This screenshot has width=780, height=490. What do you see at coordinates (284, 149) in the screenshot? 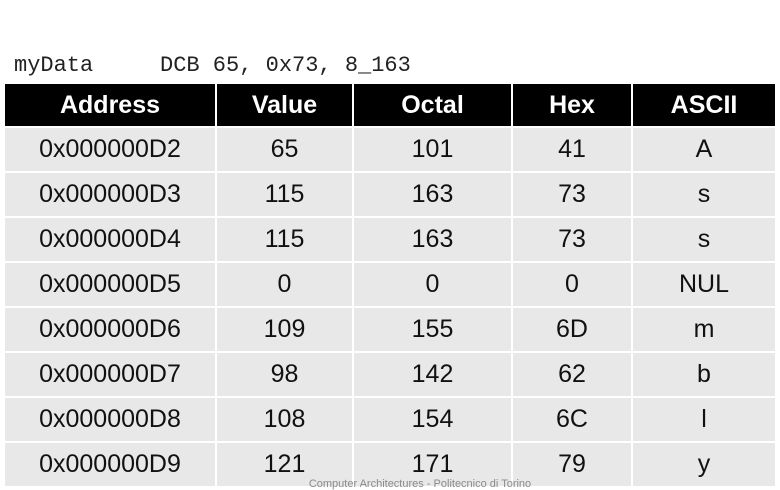
I see `cell-value: 65` at bounding box center [284, 149].